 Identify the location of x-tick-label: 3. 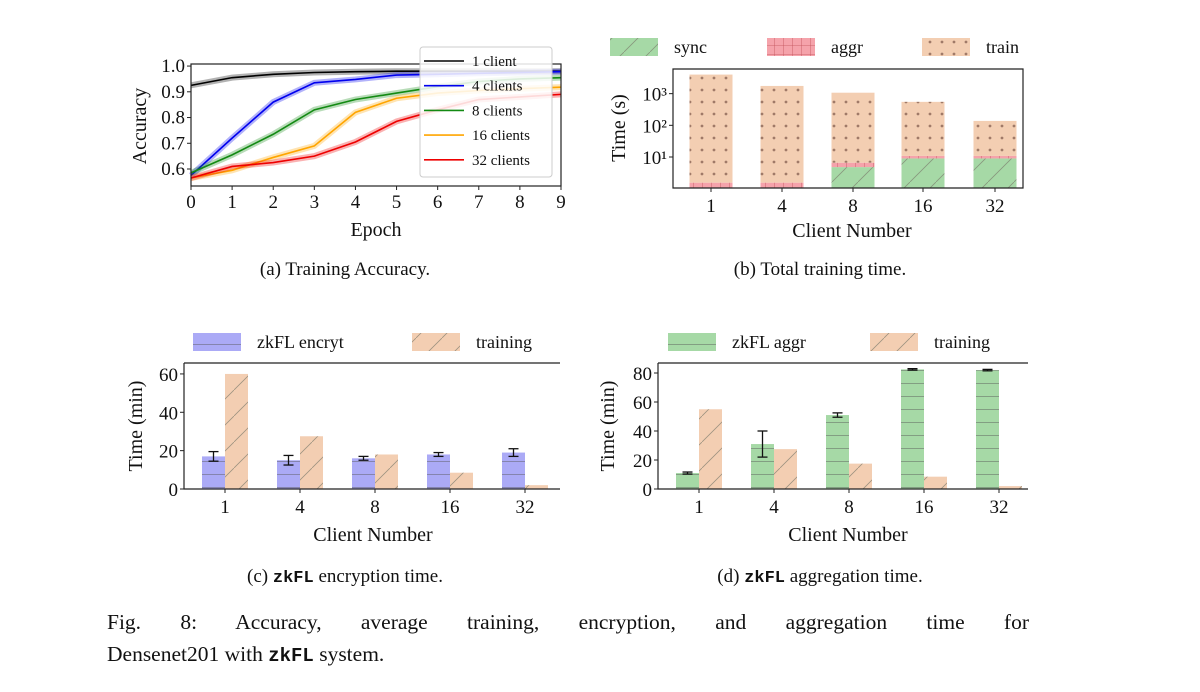
(315, 202).